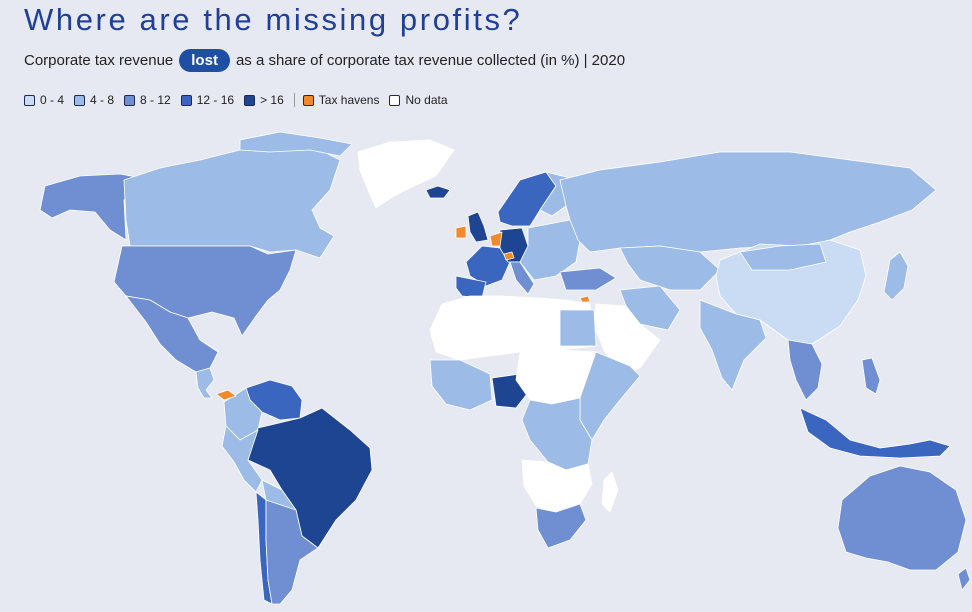  I want to click on region-southeast-asia, so click(805, 370).